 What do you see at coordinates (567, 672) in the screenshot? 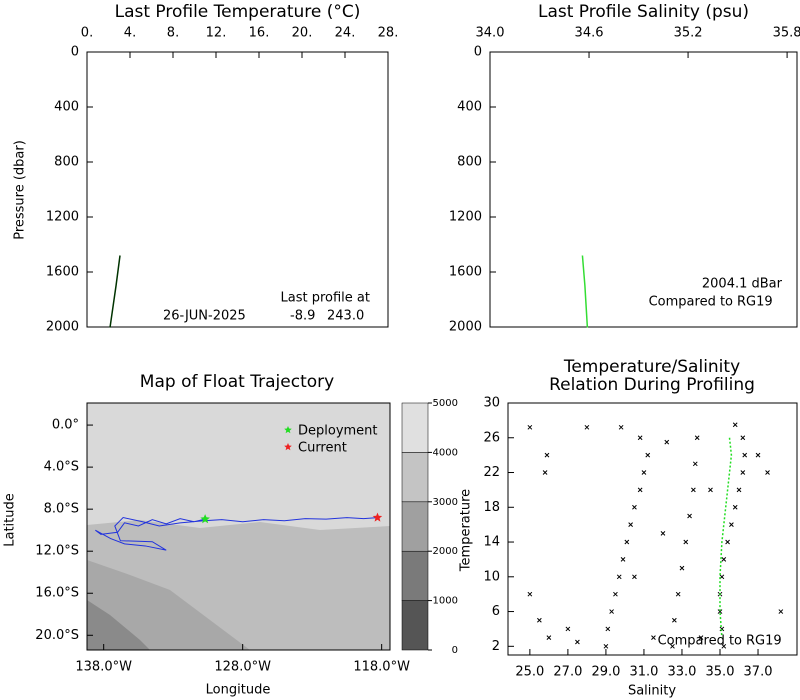
I see `x-tick-label: 27.0` at bounding box center [567, 672].